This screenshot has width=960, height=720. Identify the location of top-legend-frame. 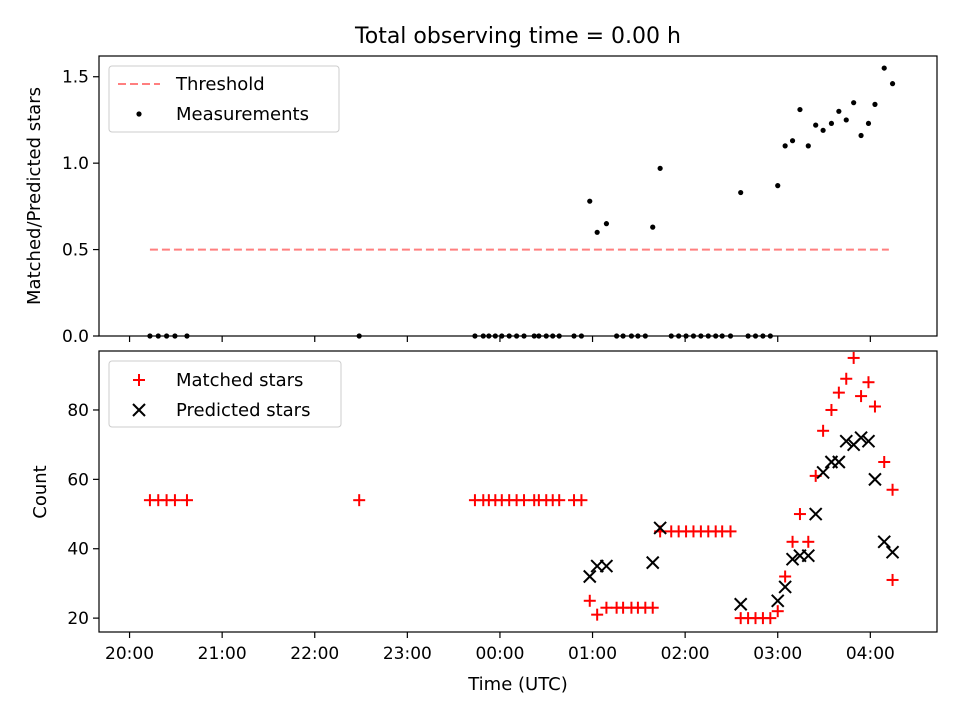
(224, 99).